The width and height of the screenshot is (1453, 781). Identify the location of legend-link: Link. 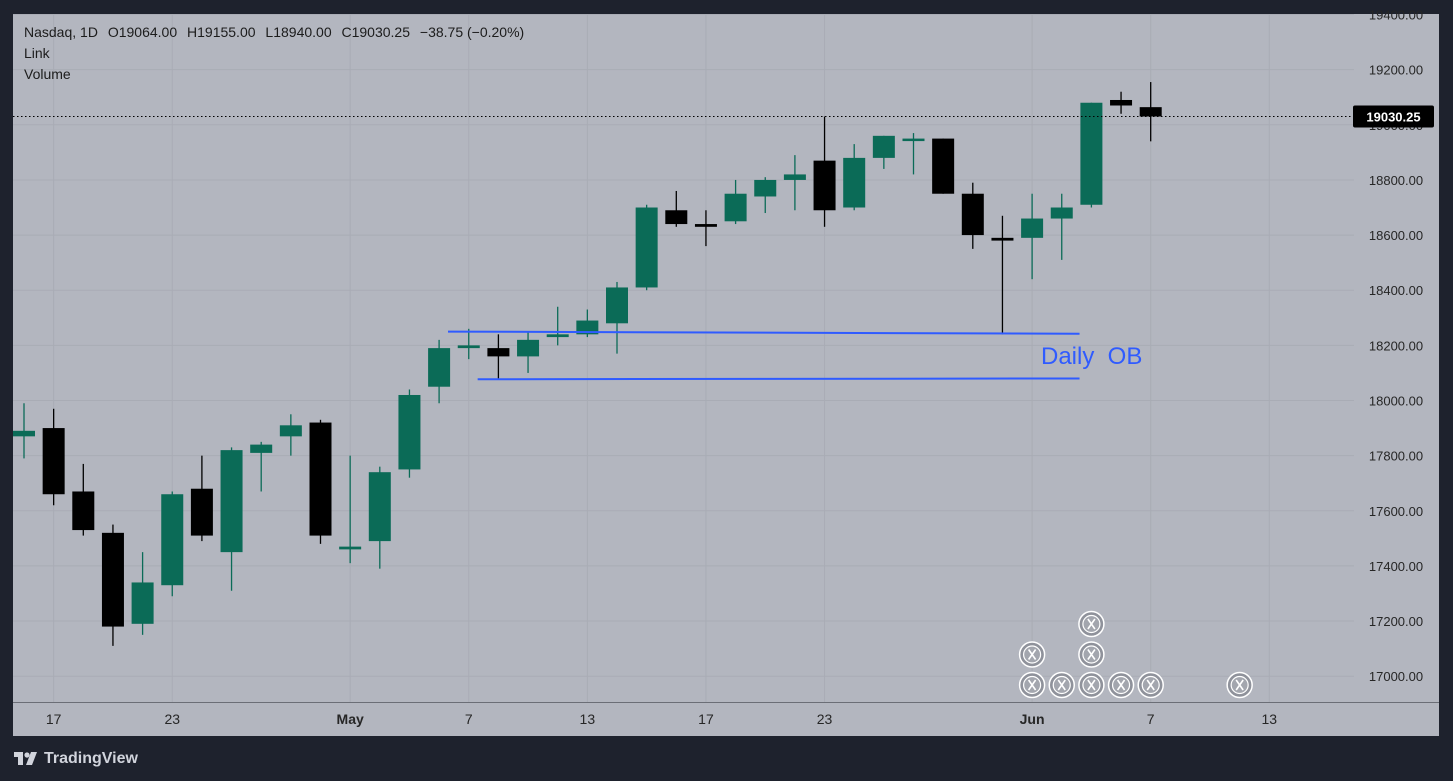
(37, 53).